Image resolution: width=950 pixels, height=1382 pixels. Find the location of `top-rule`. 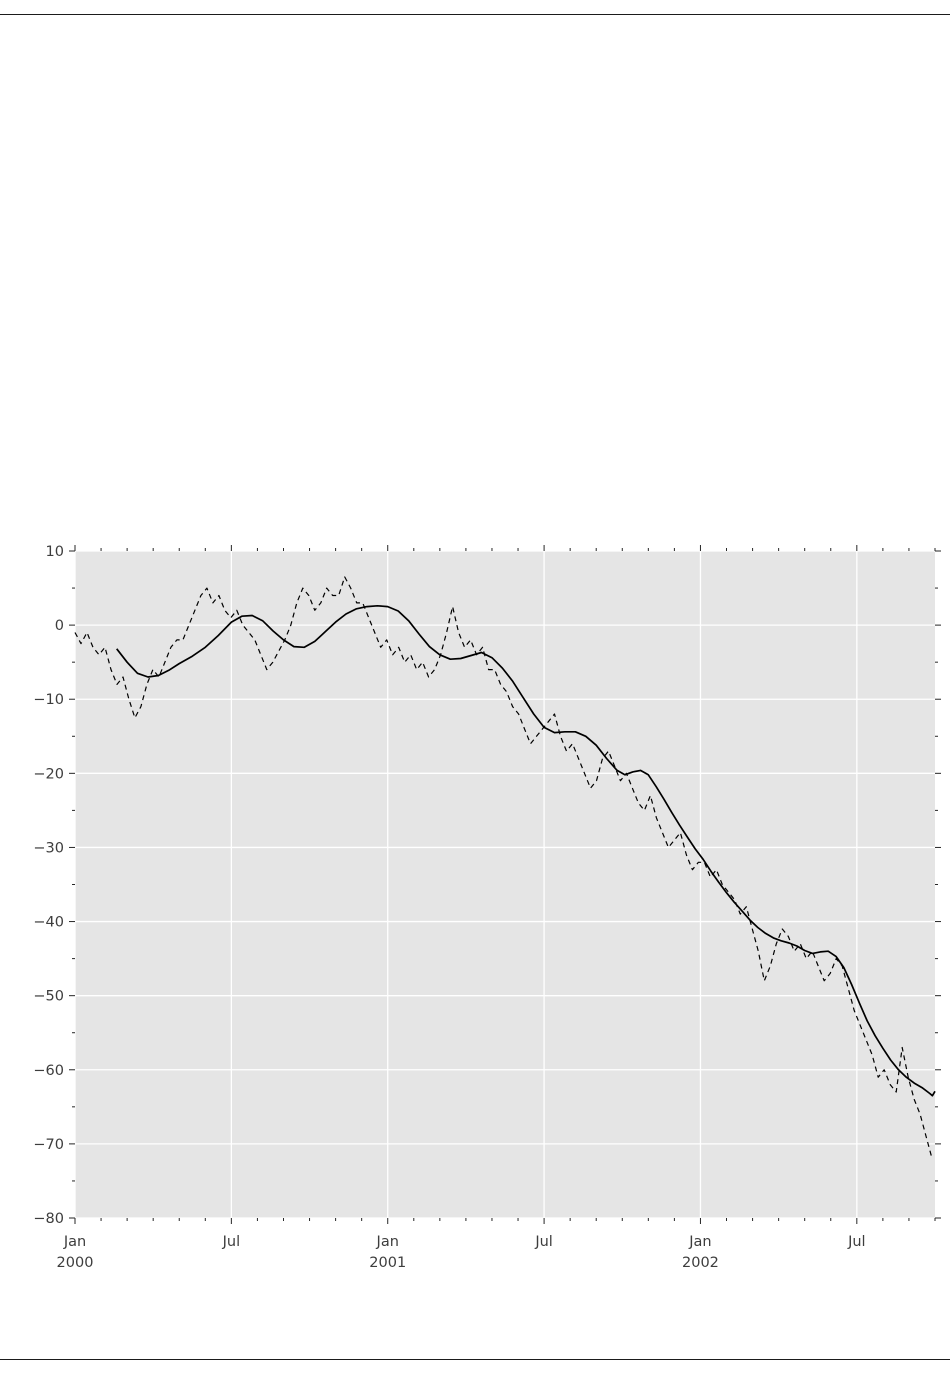

top-rule is located at coordinates (475, 14).